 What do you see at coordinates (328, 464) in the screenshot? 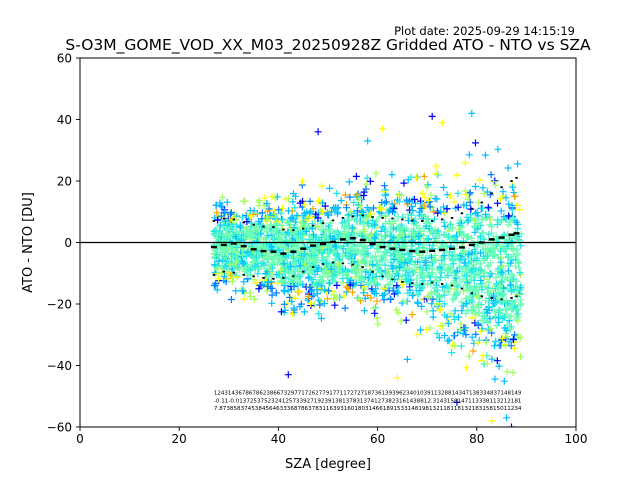
I see `x-axis-label: SZA [degree]` at bounding box center [328, 464].